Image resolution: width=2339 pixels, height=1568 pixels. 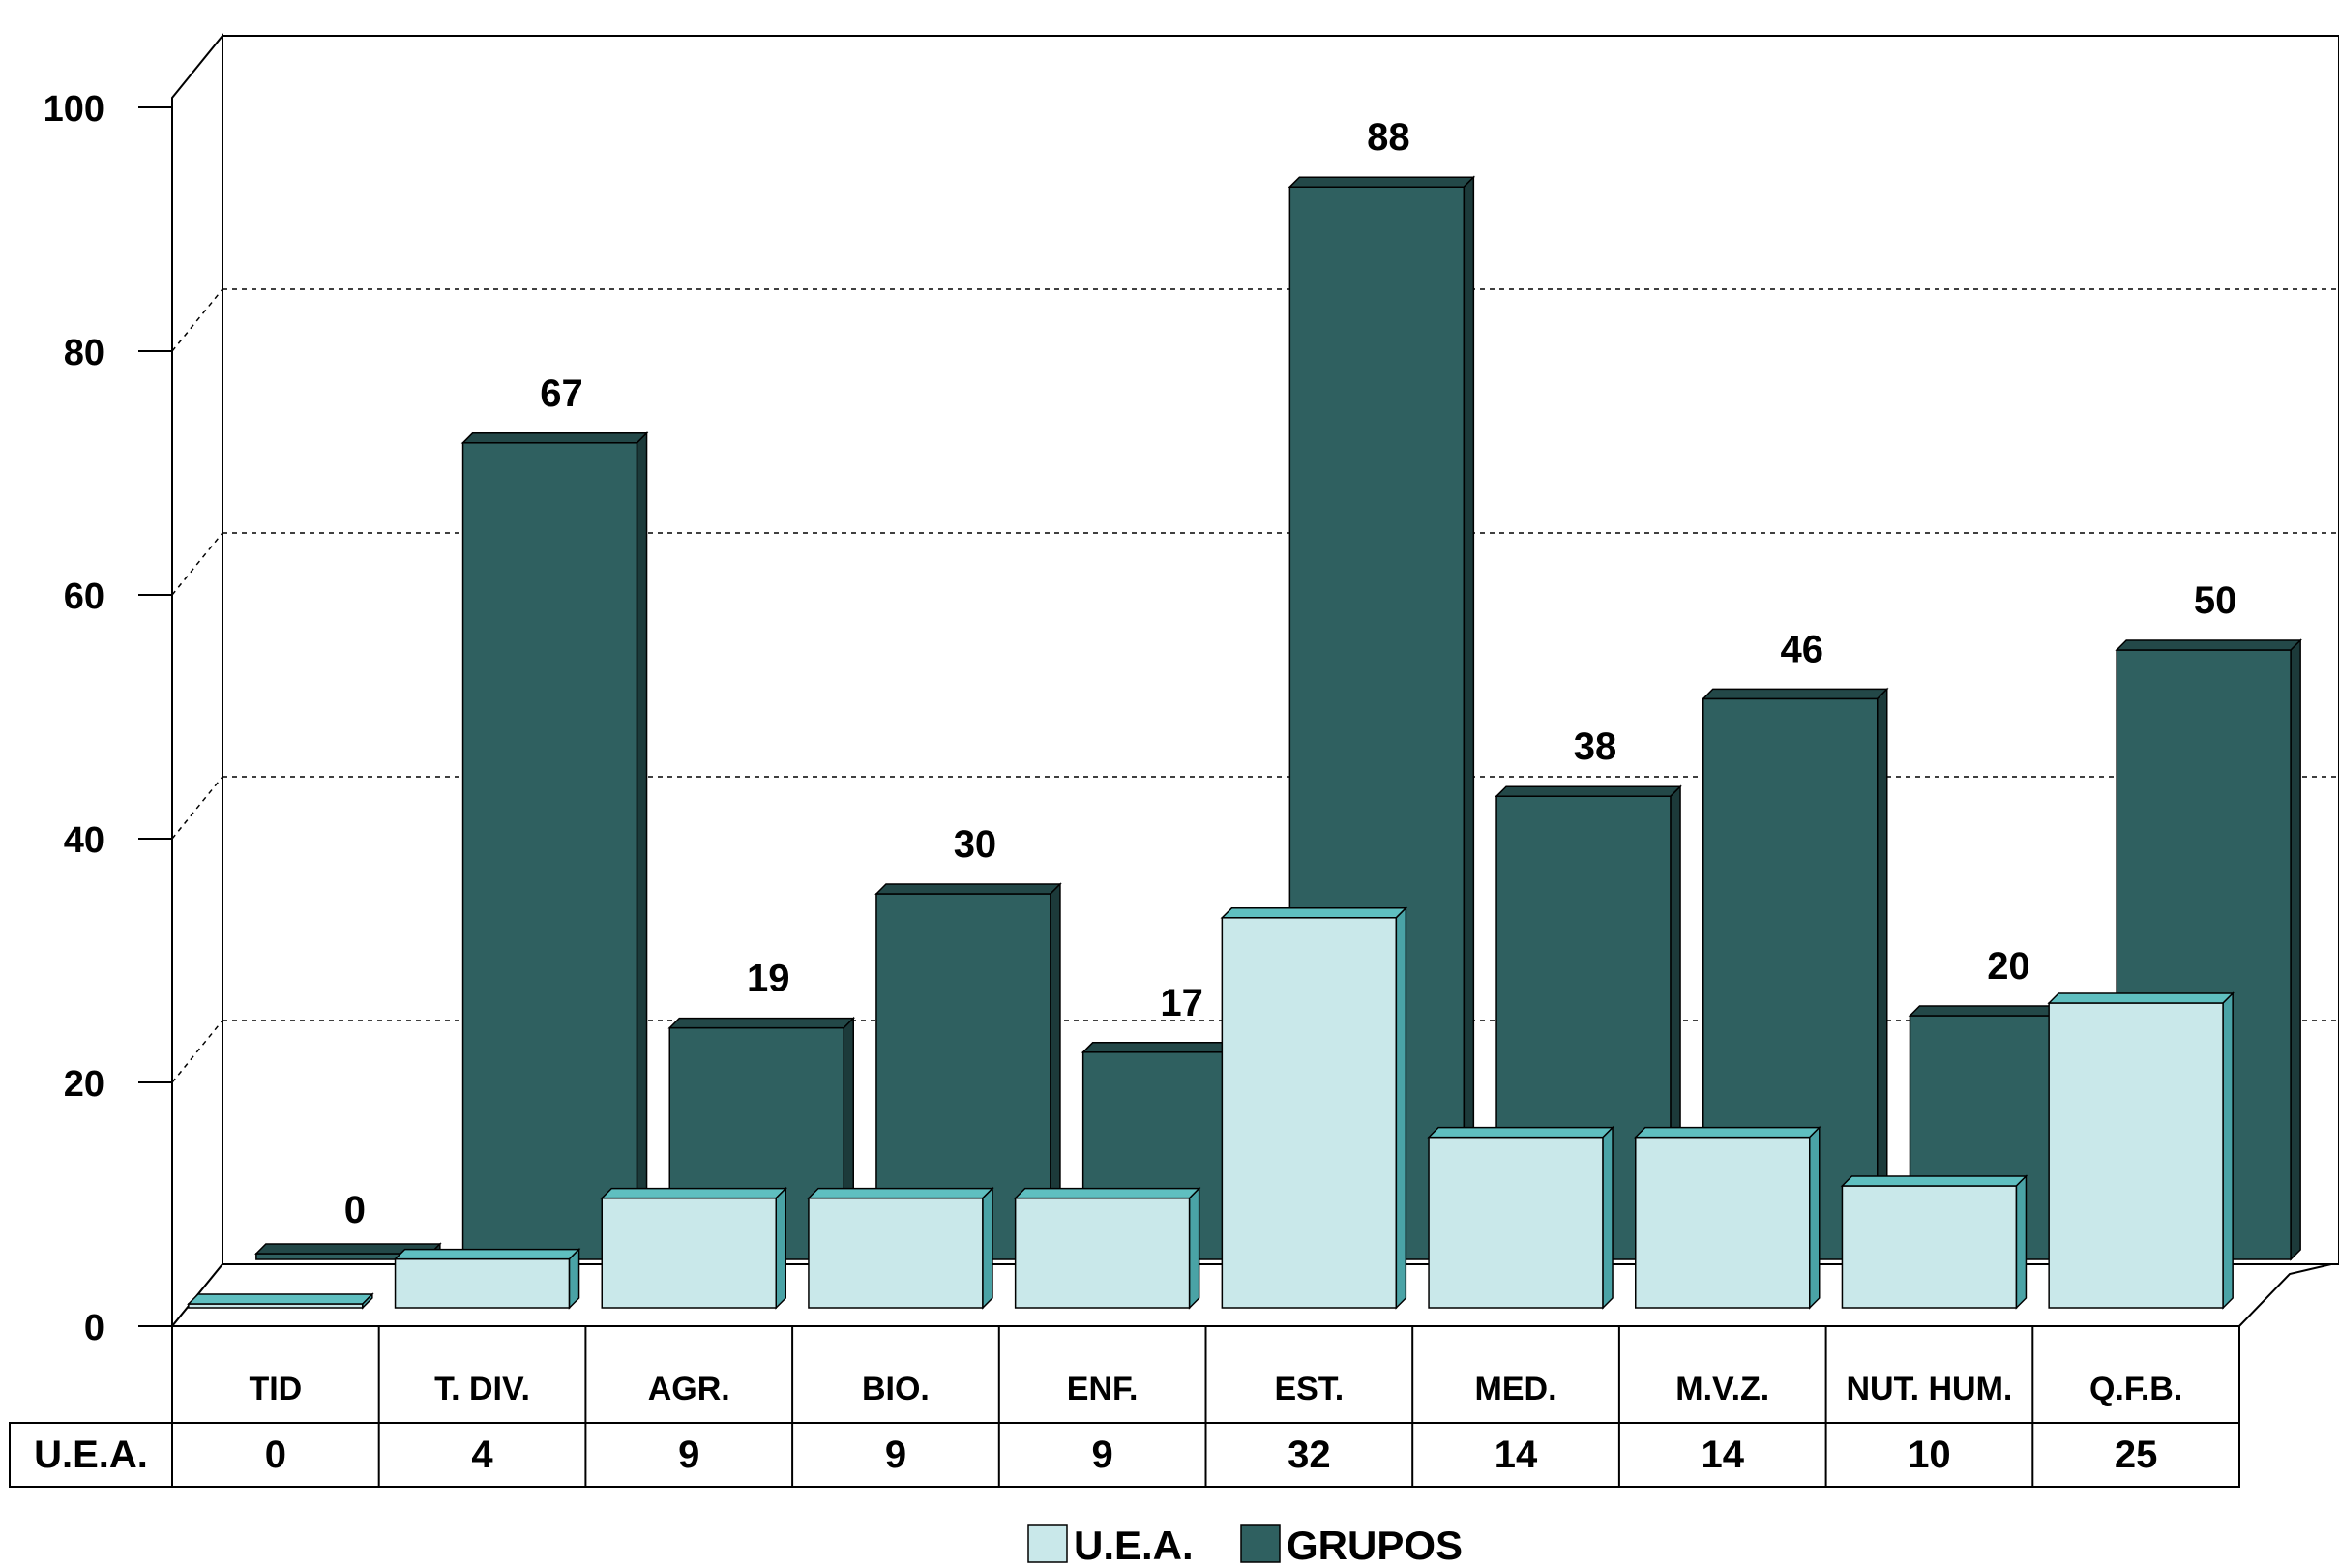 What do you see at coordinates (348, 1251) in the screenshot?
I see `bar-grupos-tid` at bounding box center [348, 1251].